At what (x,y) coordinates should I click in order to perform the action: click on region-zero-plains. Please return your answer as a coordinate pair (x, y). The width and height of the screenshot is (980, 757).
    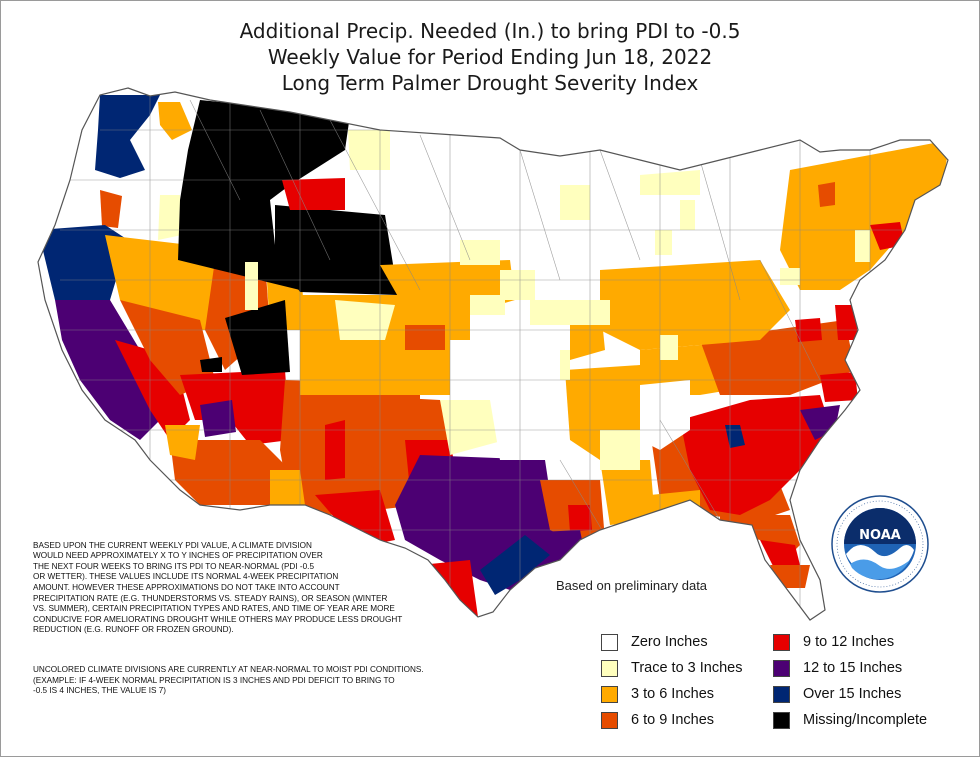
    Looking at the image, I should click on (505, 370).